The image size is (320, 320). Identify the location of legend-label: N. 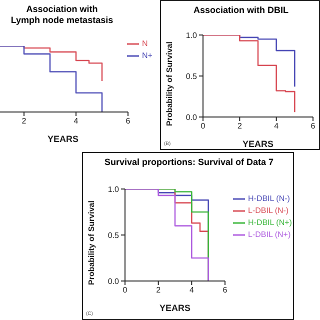
(145, 44).